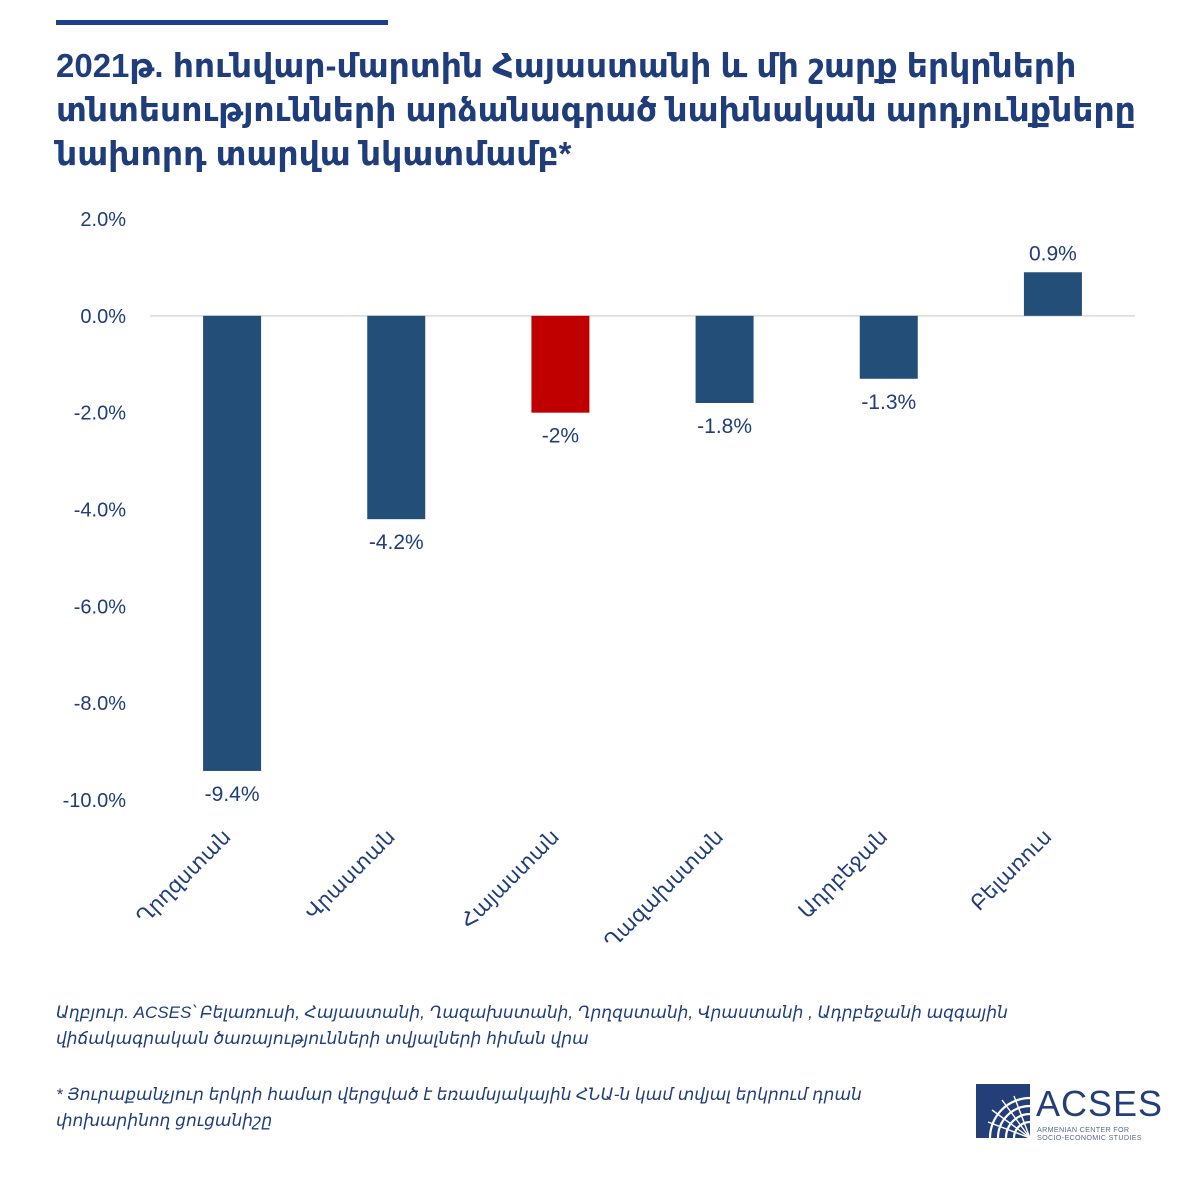 This screenshot has height=1200, width=1200. Describe the element at coordinates (103, 220) in the screenshot. I see `y-tick-label: 2.0%` at that location.